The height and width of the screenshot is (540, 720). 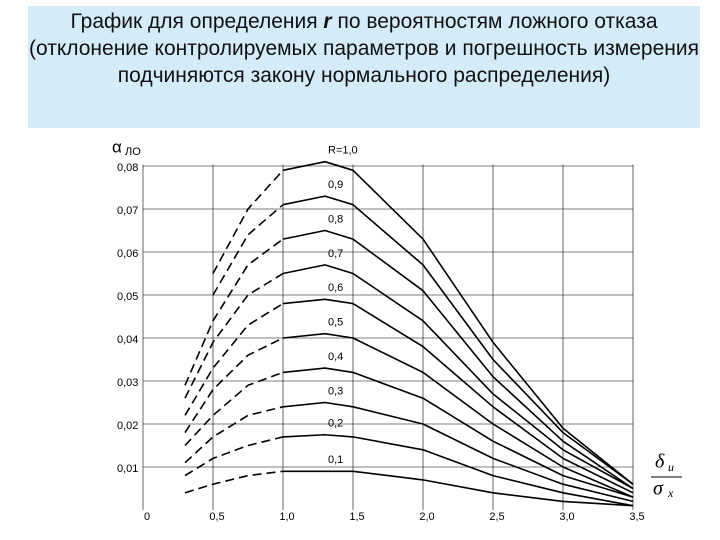 I want to click on series-label: R=1,0, so click(x=343, y=151).